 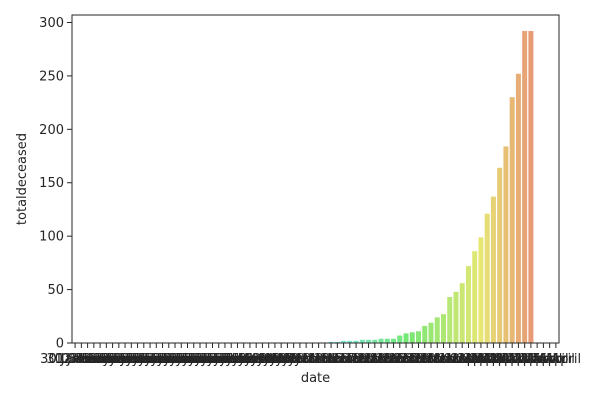 I want to click on y-tick-label: 300, so click(x=51, y=23).